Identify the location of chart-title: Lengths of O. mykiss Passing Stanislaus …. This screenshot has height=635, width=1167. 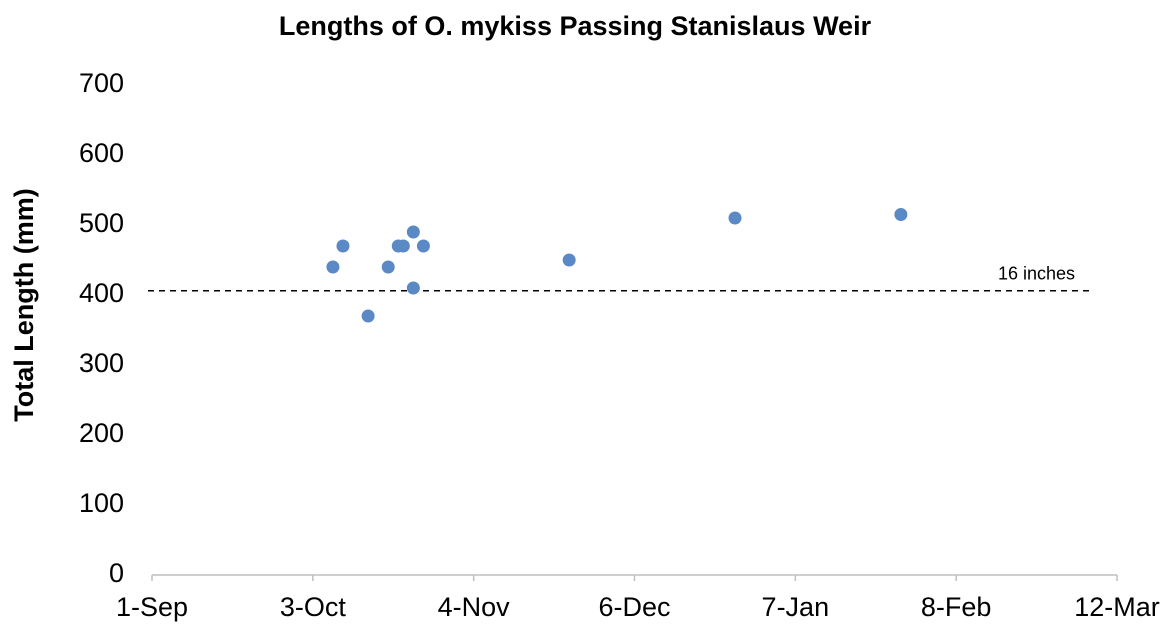
(575, 26).